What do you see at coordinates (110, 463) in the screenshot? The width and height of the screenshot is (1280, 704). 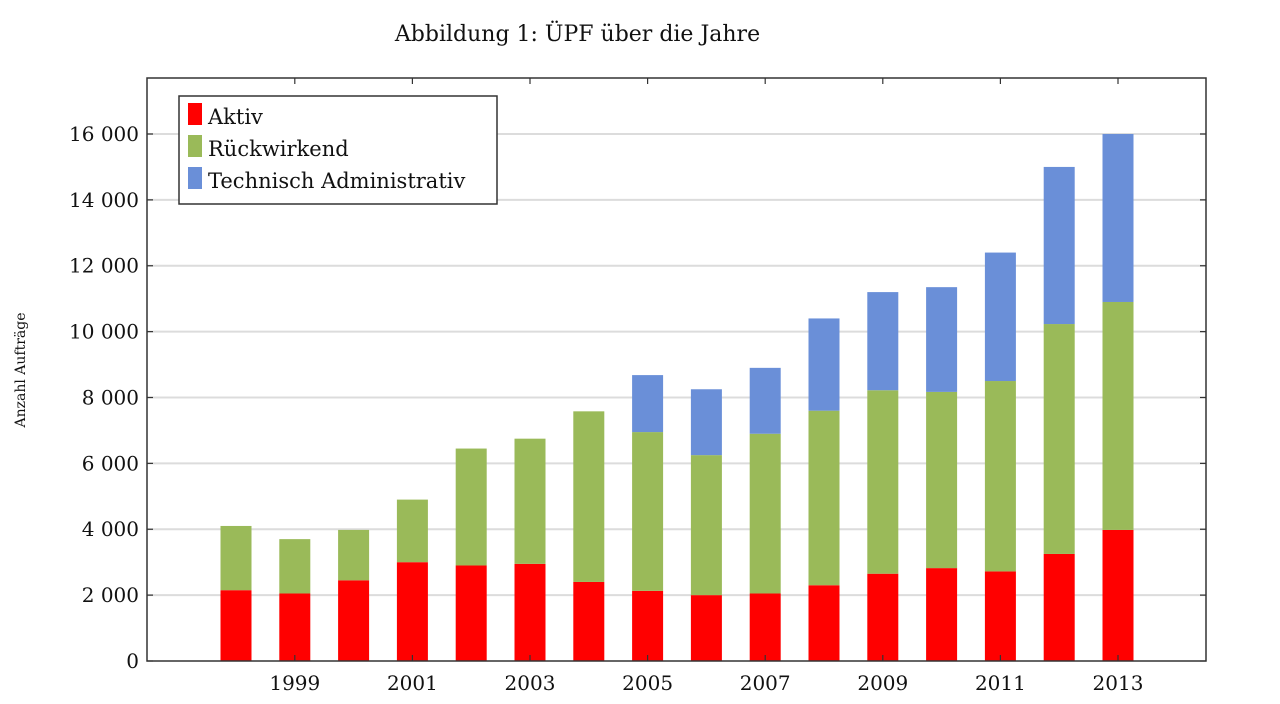 I see `y-tick-label: 6 000` at bounding box center [110, 463].